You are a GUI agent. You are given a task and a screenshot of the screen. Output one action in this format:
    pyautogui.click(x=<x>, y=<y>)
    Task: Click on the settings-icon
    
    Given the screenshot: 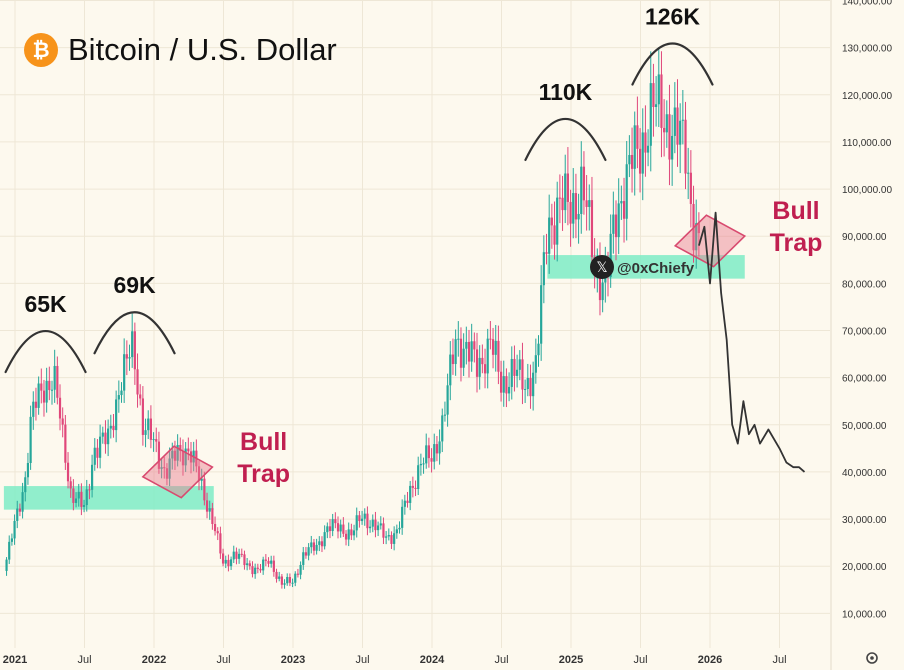 What is the action you would take?
    pyautogui.click(x=872, y=658)
    